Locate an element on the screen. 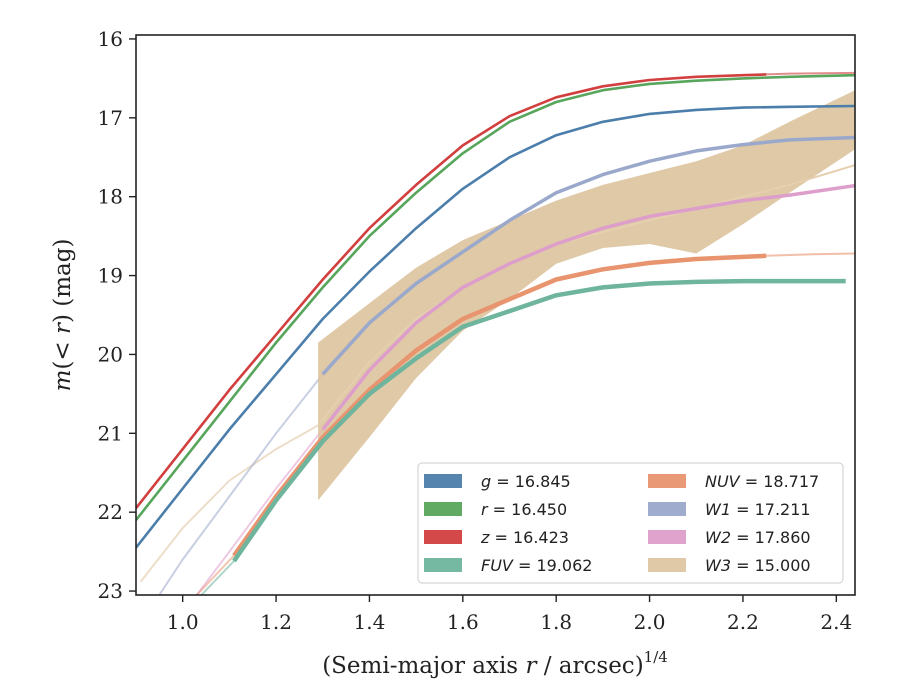  series-W1-extension is located at coordinates (241, 484).